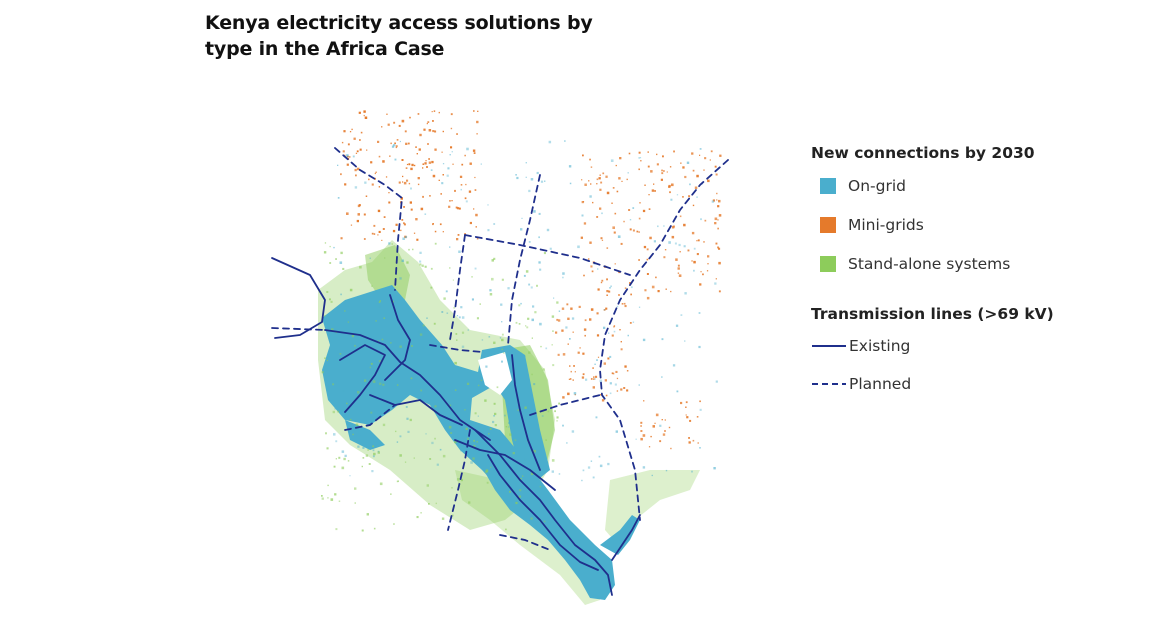 The height and width of the screenshot is (617, 1171). What do you see at coordinates (976, 346) in the screenshot?
I see `legend-item-existing: Existing` at bounding box center [976, 346].